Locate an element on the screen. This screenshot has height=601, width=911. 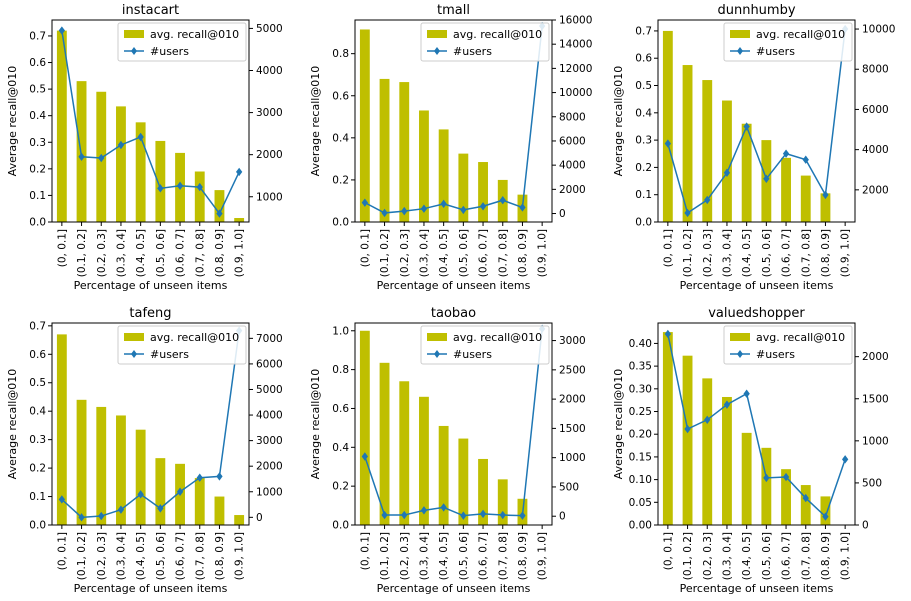
ytick-label: 0.30 is located at coordinates (640, 389).